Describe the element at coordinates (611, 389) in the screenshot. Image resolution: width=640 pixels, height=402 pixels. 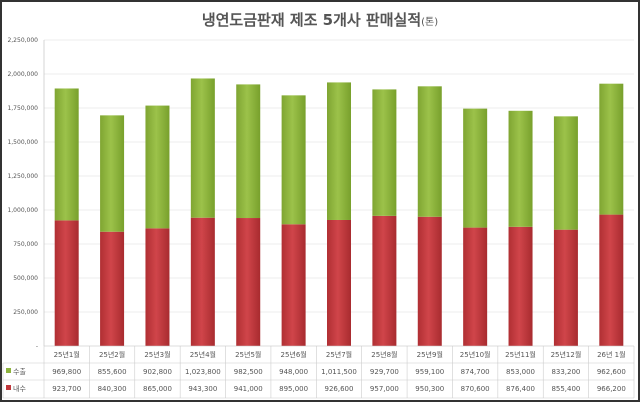
I see `data-label: 966,200` at that location.